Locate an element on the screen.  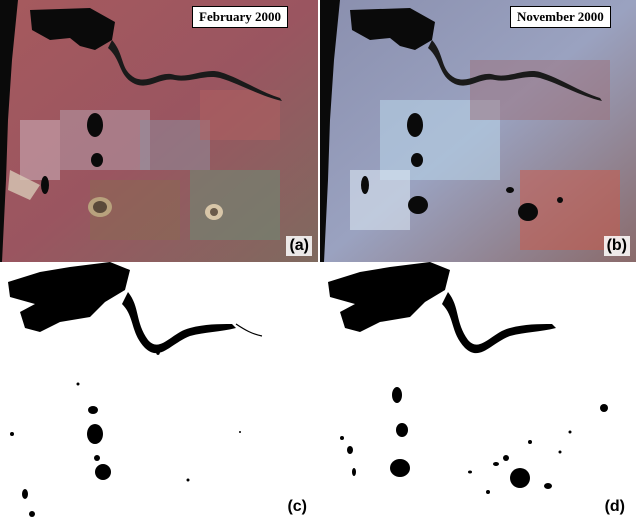
panel-label-b: (b) is located at coordinates (616, 246).